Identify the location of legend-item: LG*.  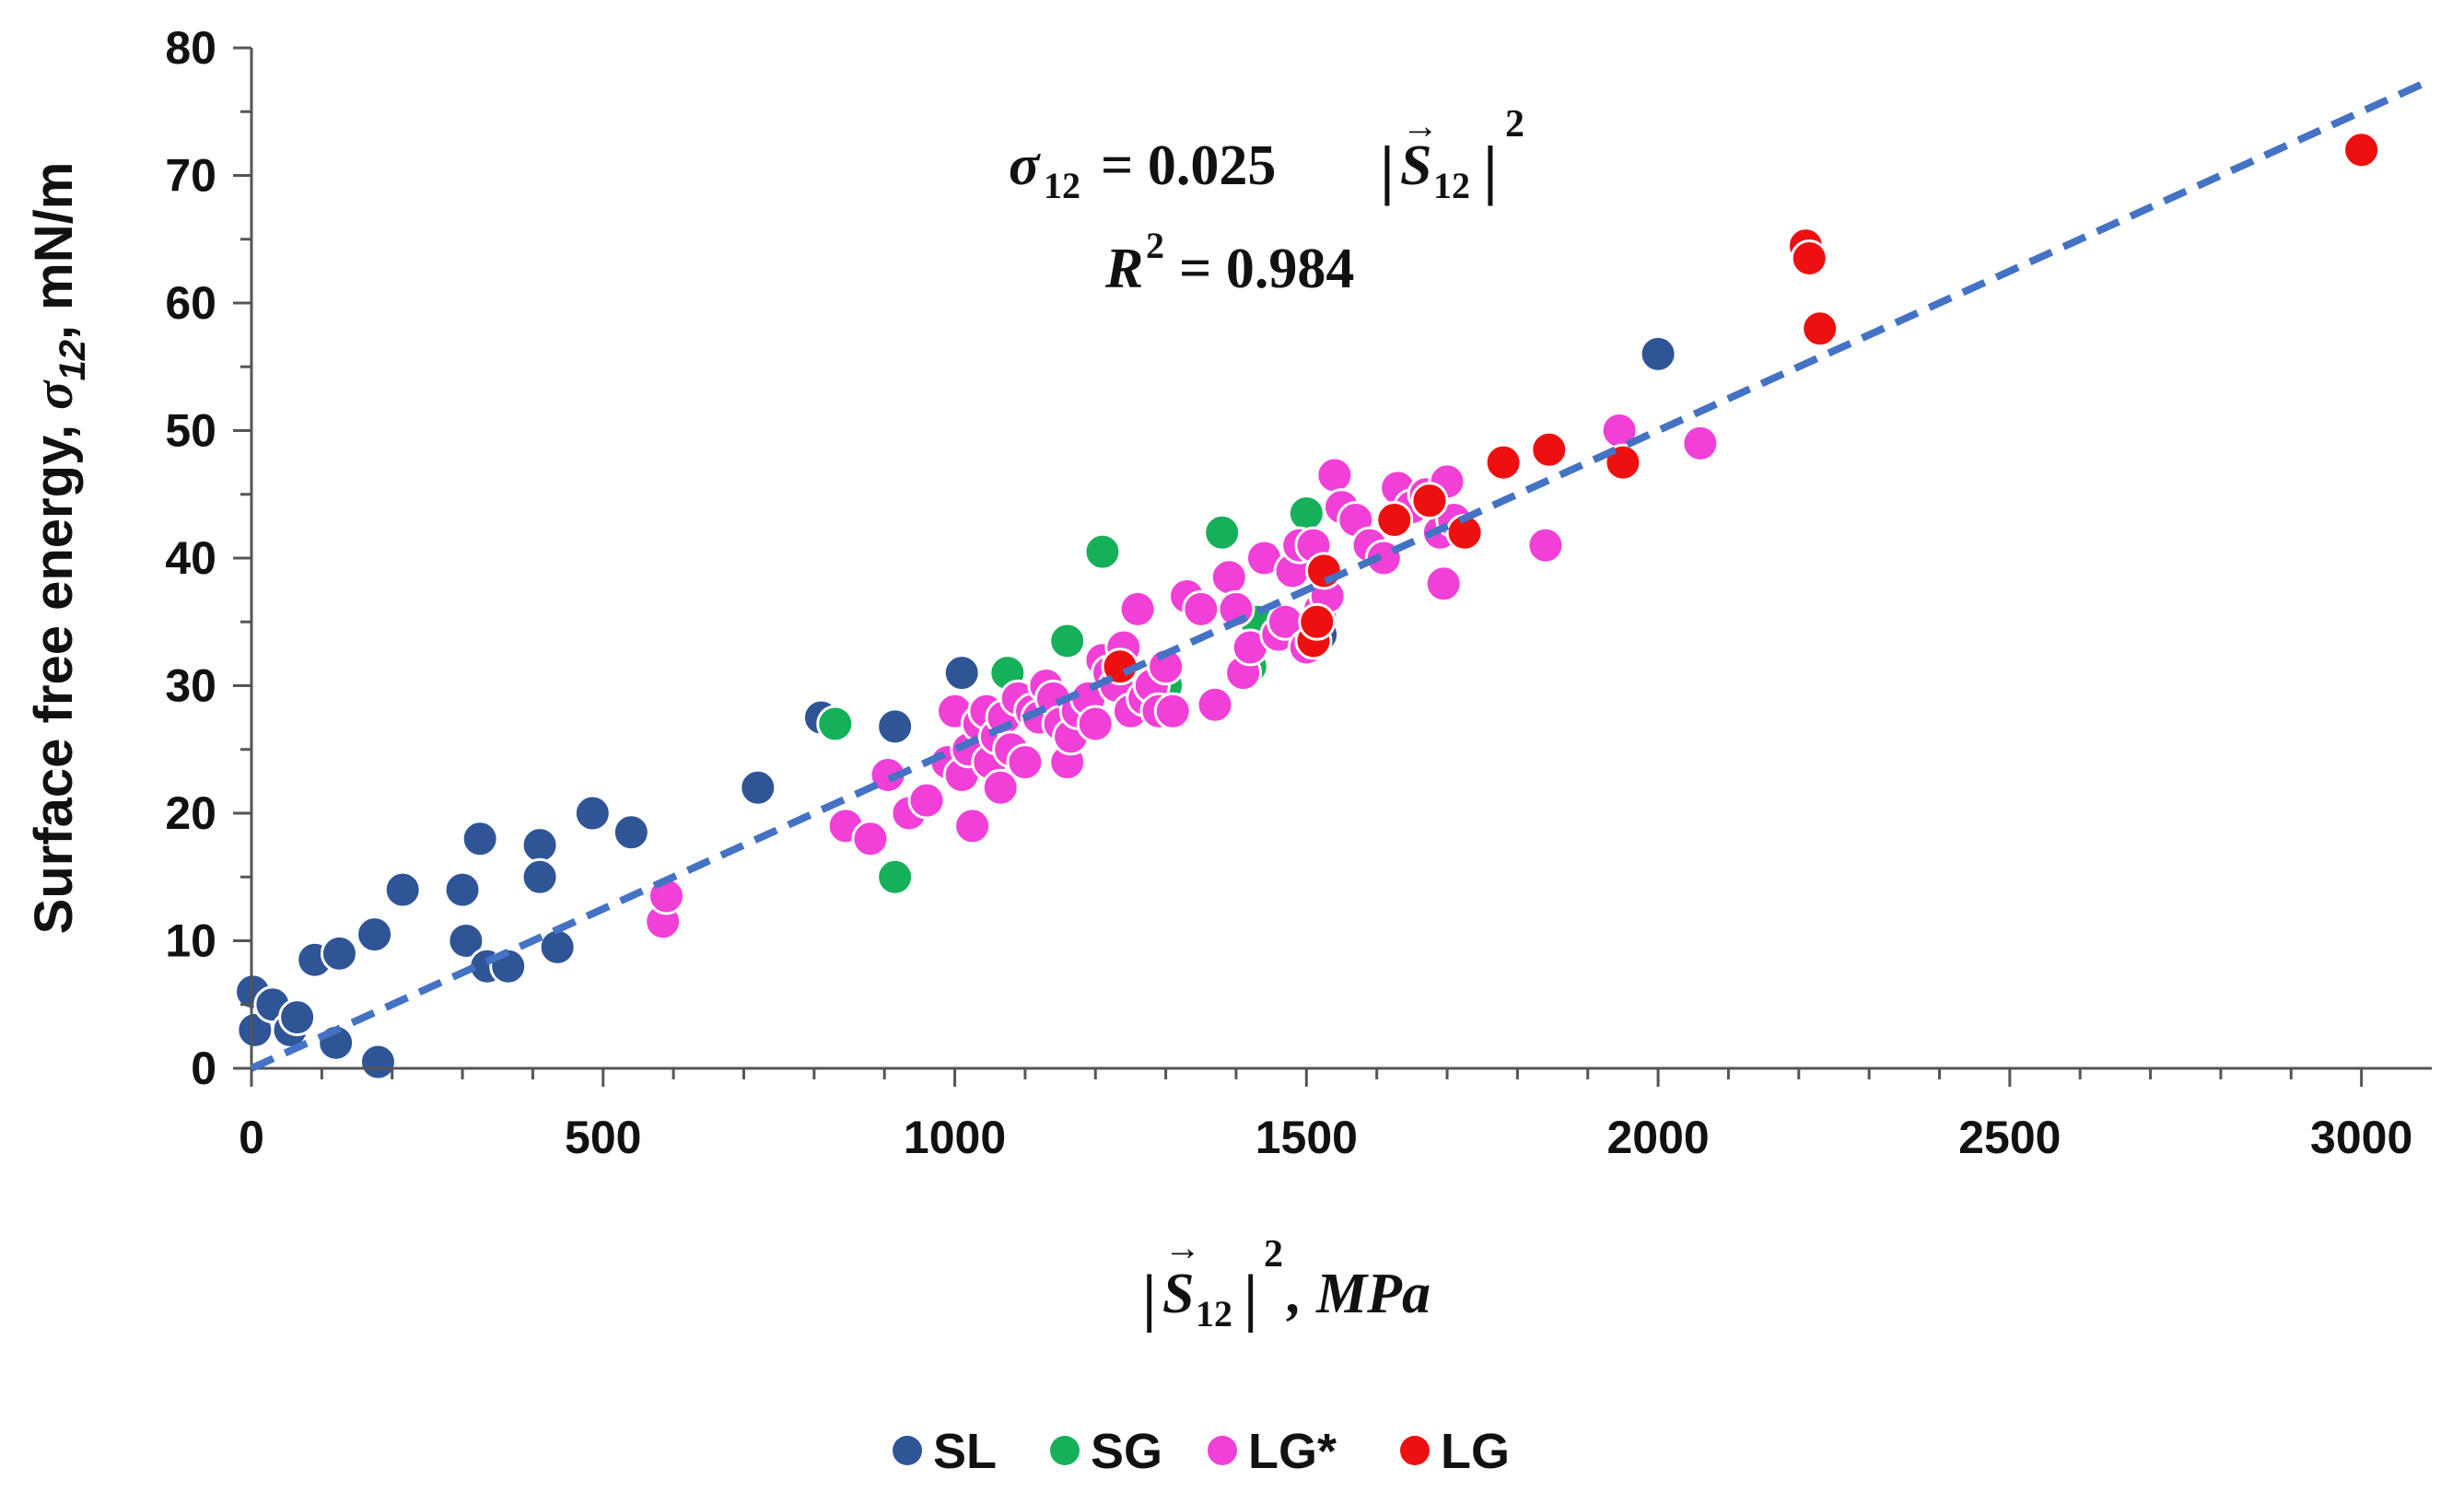
(1272, 1451).